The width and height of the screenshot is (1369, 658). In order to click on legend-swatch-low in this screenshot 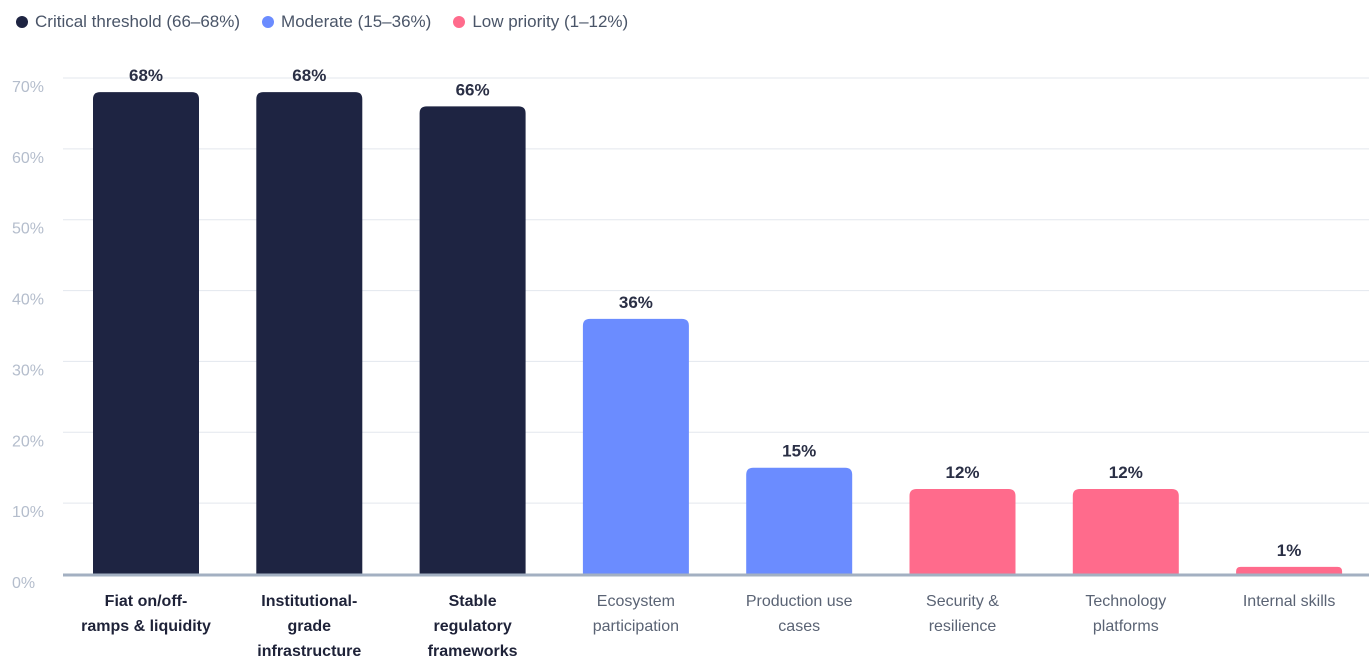, I will do `click(459, 22)`.